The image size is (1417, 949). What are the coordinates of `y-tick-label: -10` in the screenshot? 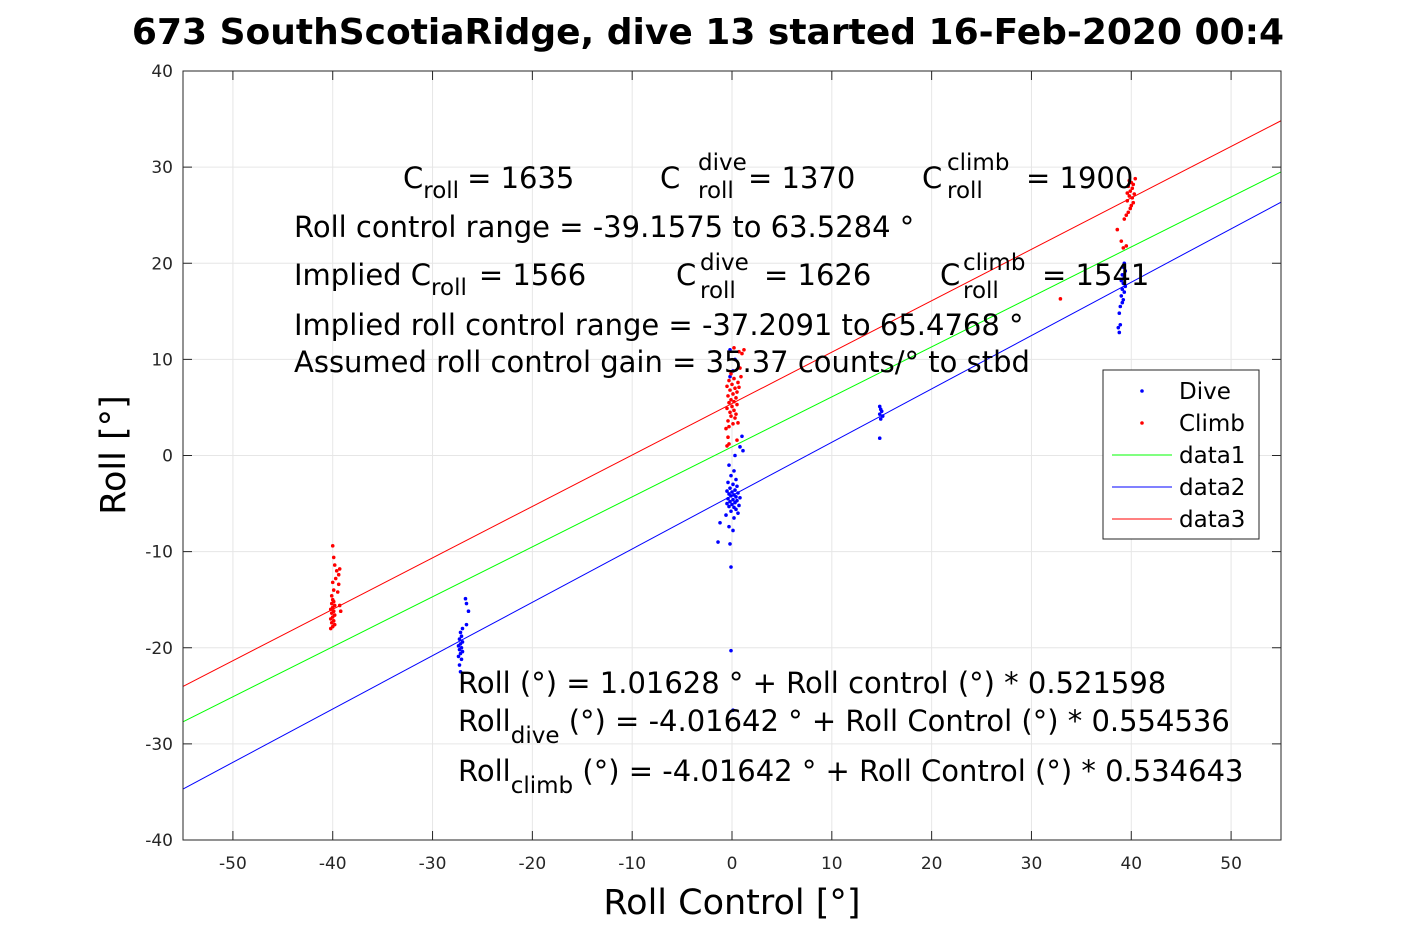 It's located at (159, 553).